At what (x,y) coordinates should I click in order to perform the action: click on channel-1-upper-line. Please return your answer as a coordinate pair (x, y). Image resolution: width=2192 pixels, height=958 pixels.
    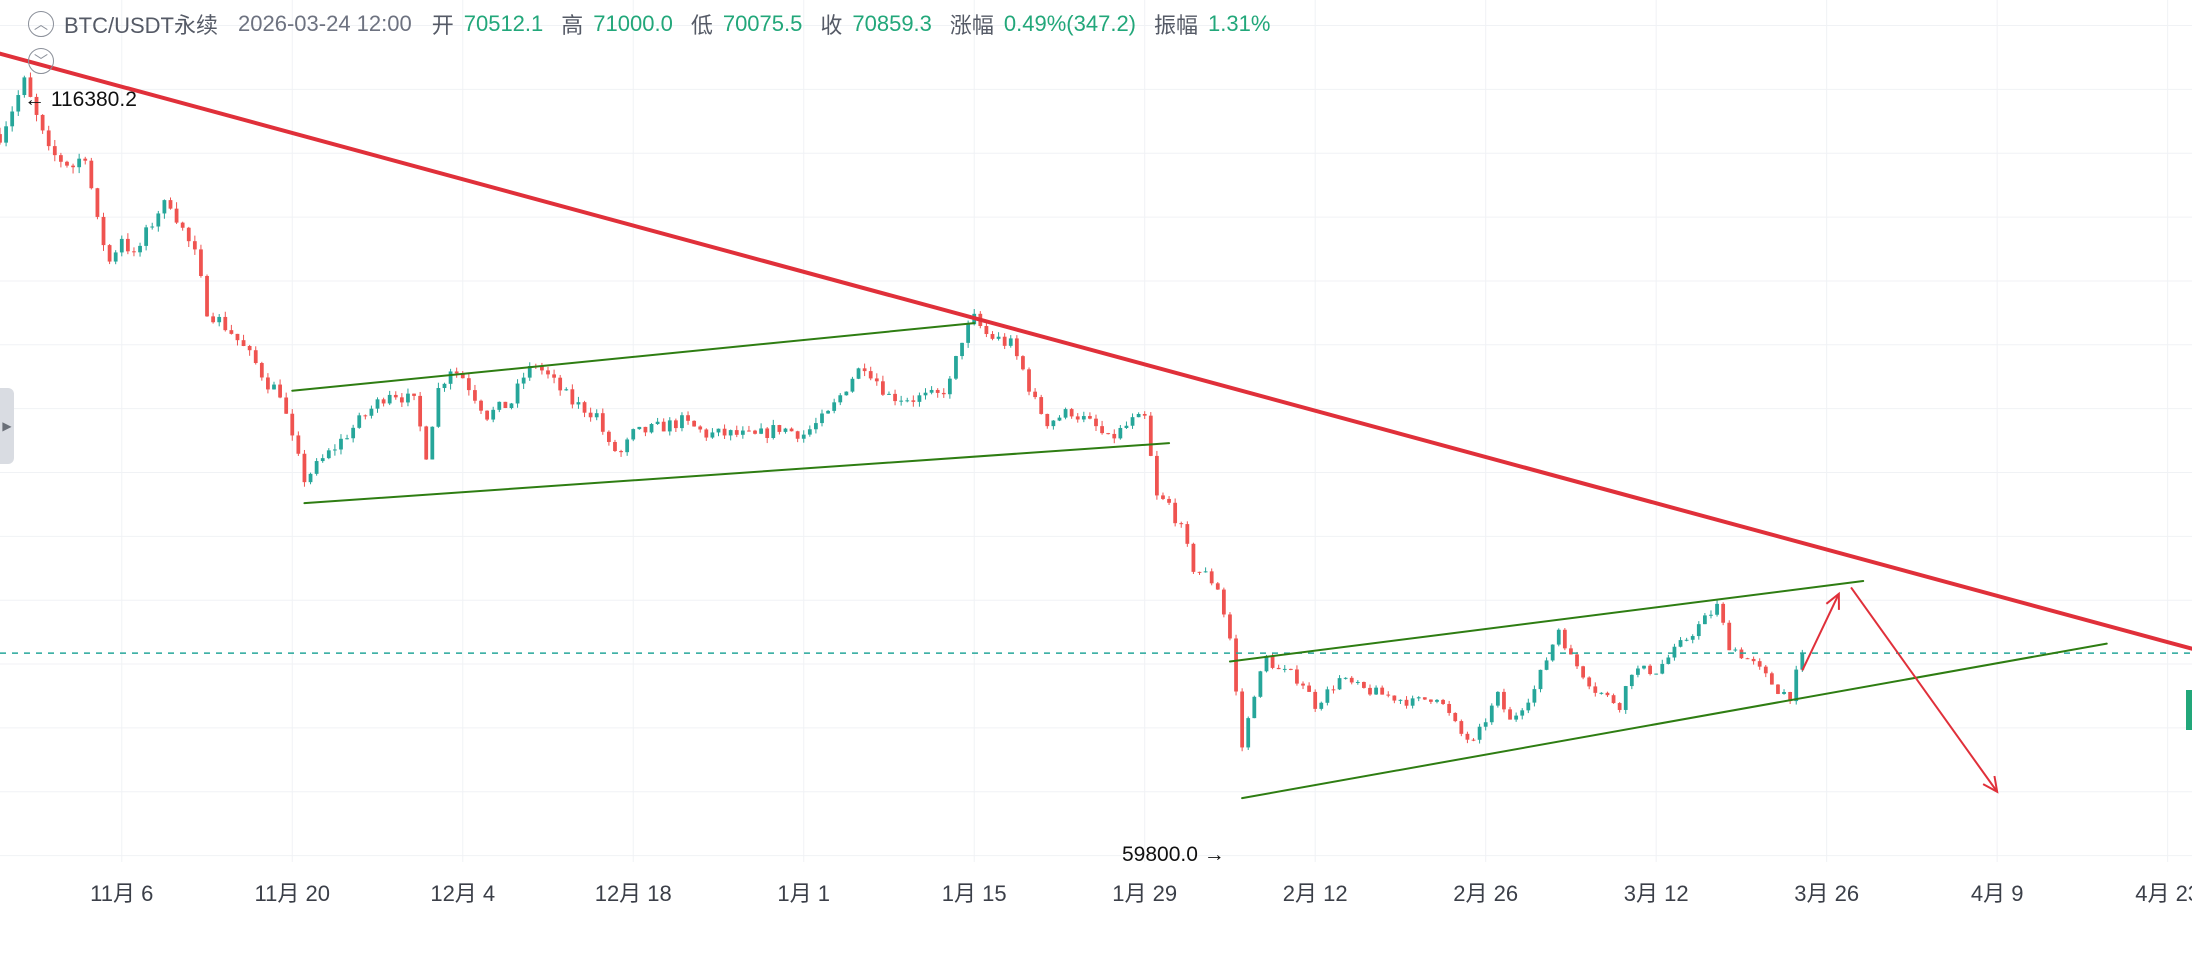
    Looking at the image, I should click on (633, 357).